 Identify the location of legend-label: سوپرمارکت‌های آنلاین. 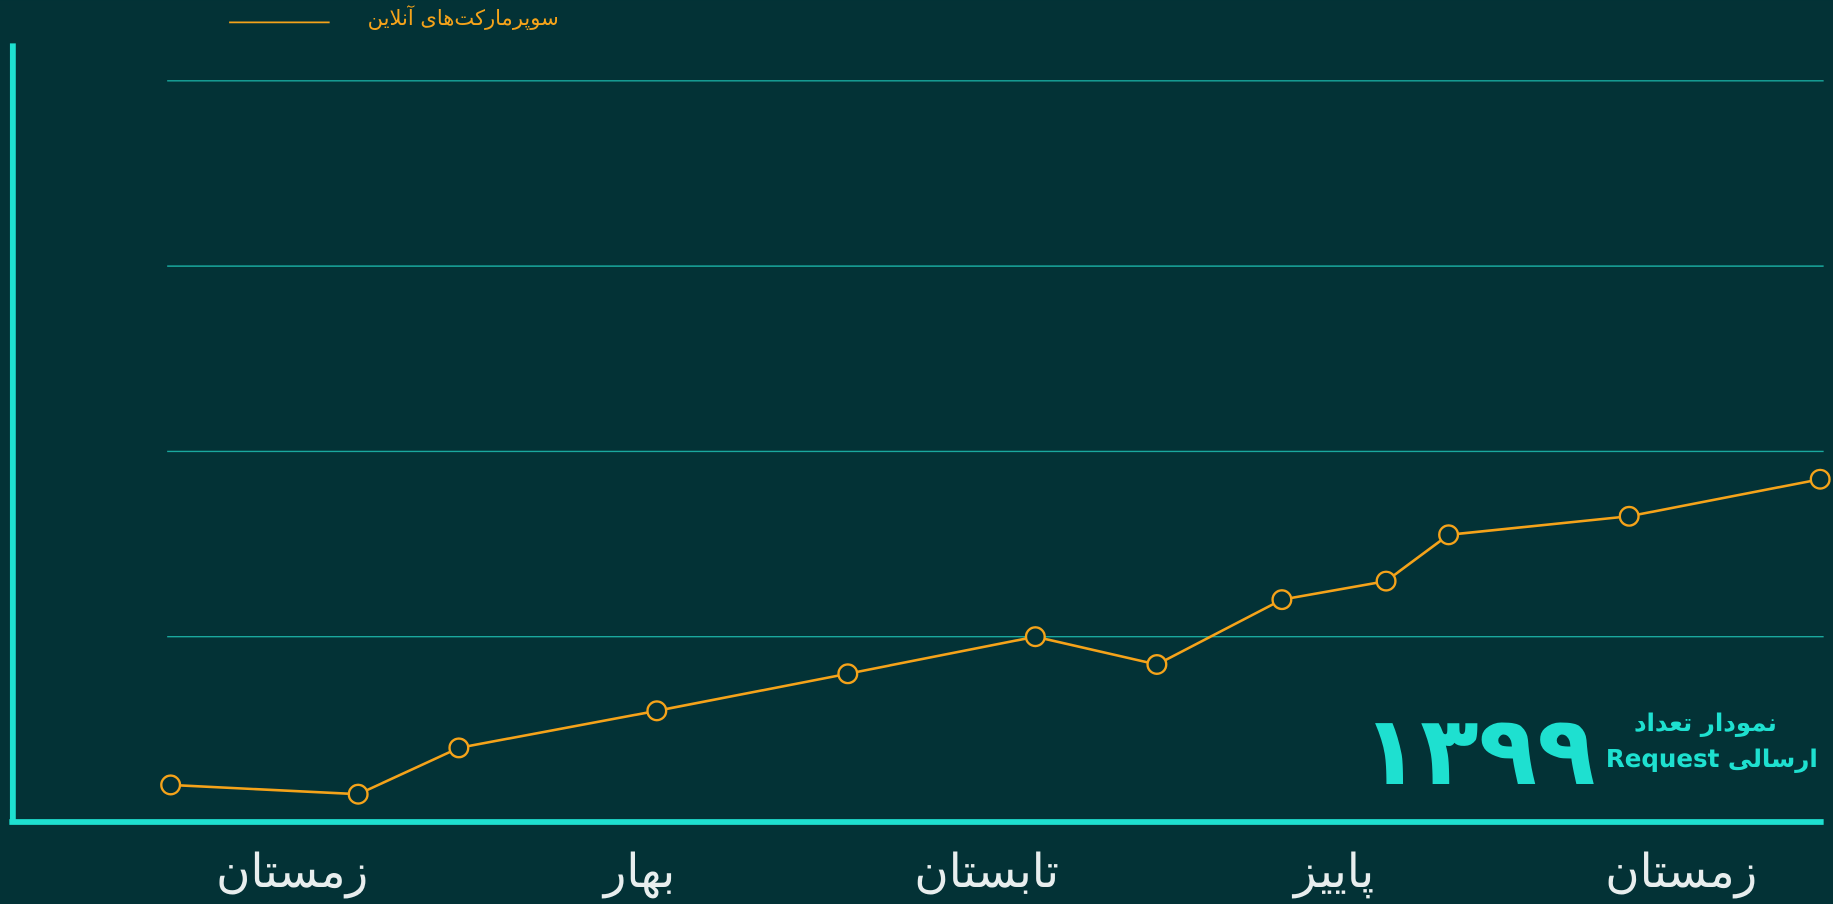
(463, 17).